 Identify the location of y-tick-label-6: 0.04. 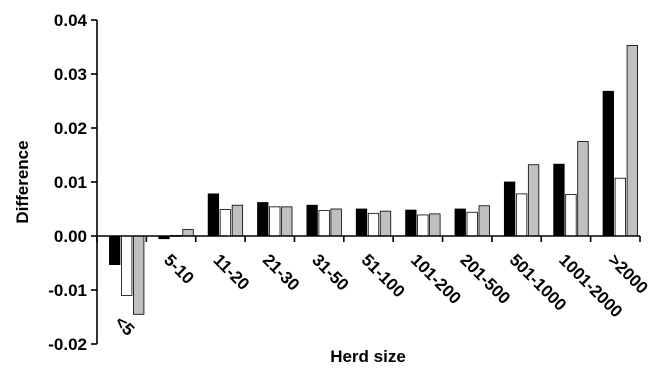
(71, 20).